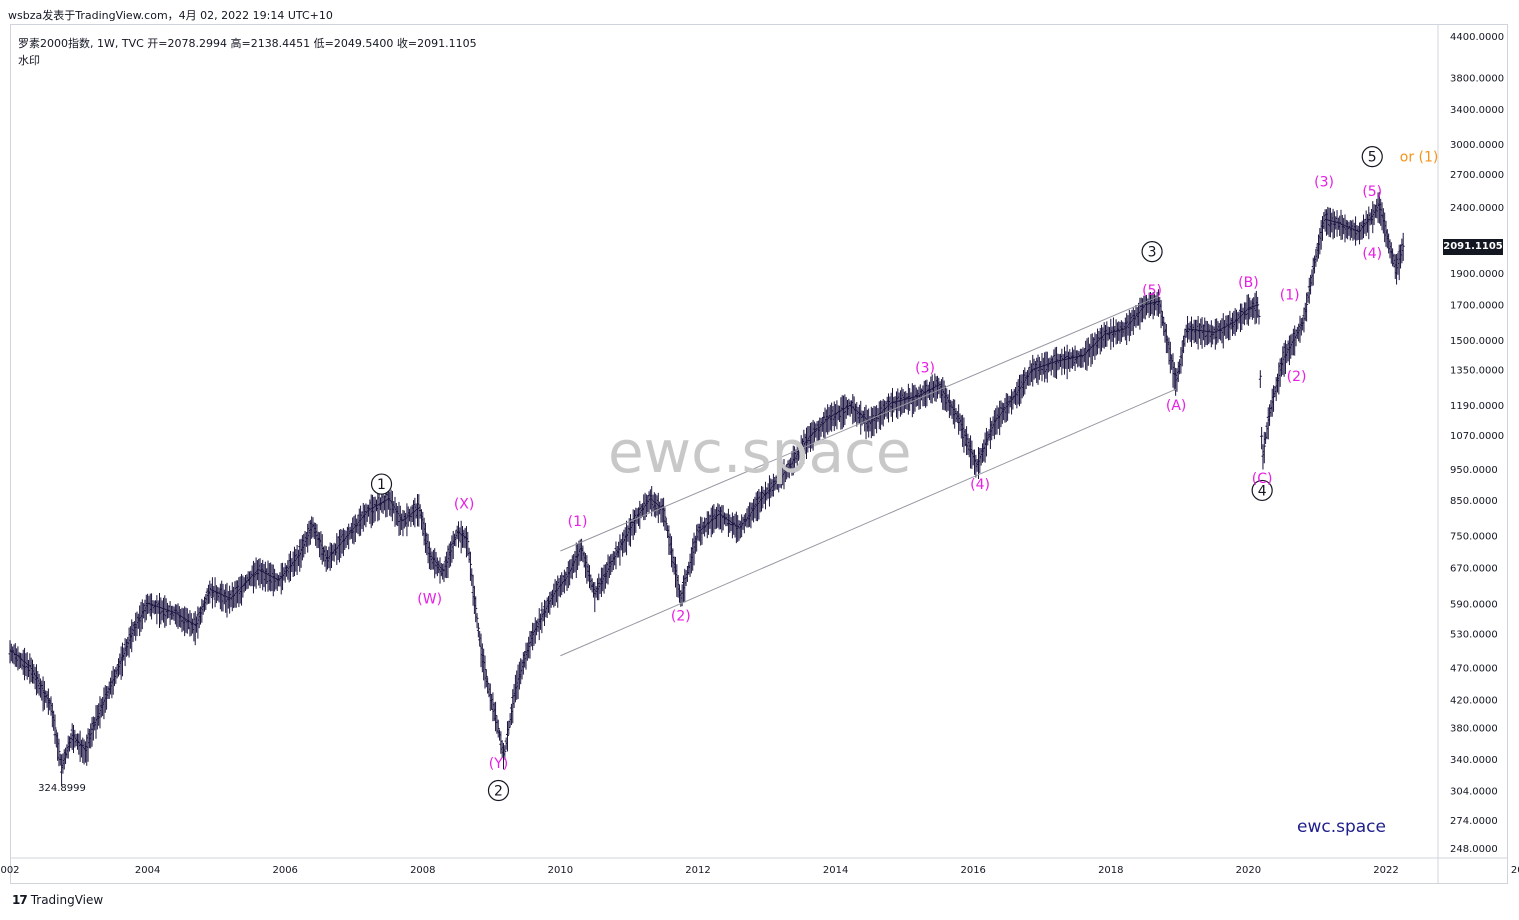 The height and width of the screenshot is (920, 1519). What do you see at coordinates (1477, 406) in the screenshot?
I see `y-tick-label: 1190.0000` at bounding box center [1477, 406].